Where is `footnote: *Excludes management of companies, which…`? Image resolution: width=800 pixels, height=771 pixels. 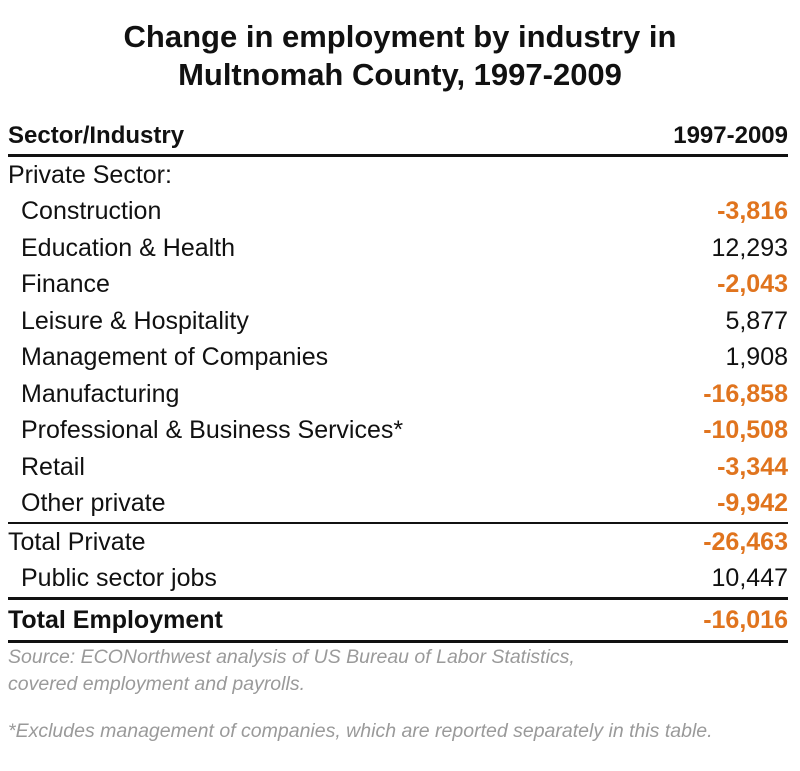
footnote: *Excludes management of companies, which… is located at coordinates (360, 731).